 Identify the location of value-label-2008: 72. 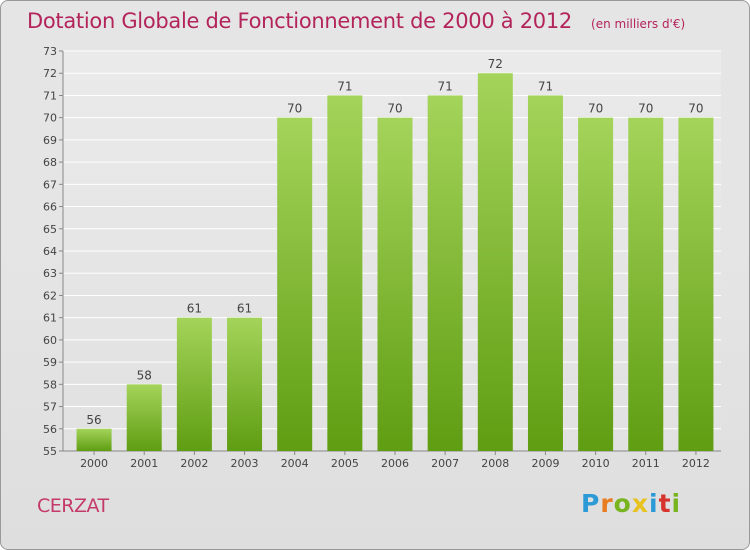
(495, 64).